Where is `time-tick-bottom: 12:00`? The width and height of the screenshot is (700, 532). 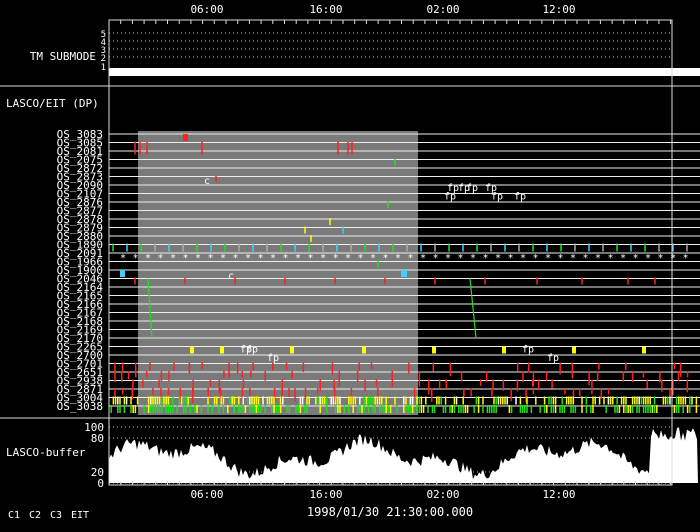
time-tick-bottom: 12:00 is located at coordinates (558, 494).